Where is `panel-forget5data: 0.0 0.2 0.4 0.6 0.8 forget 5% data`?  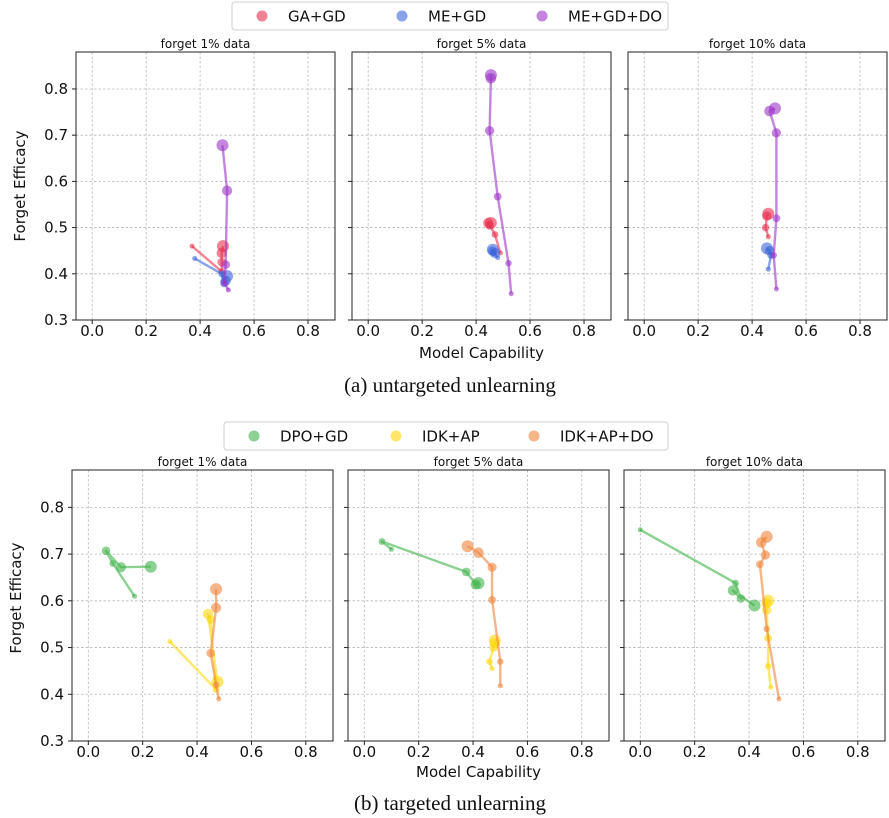 panel-forget5data: 0.0 0.2 0.4 0.6 0.8 forget 5% data is located at coordinates (480, 188).